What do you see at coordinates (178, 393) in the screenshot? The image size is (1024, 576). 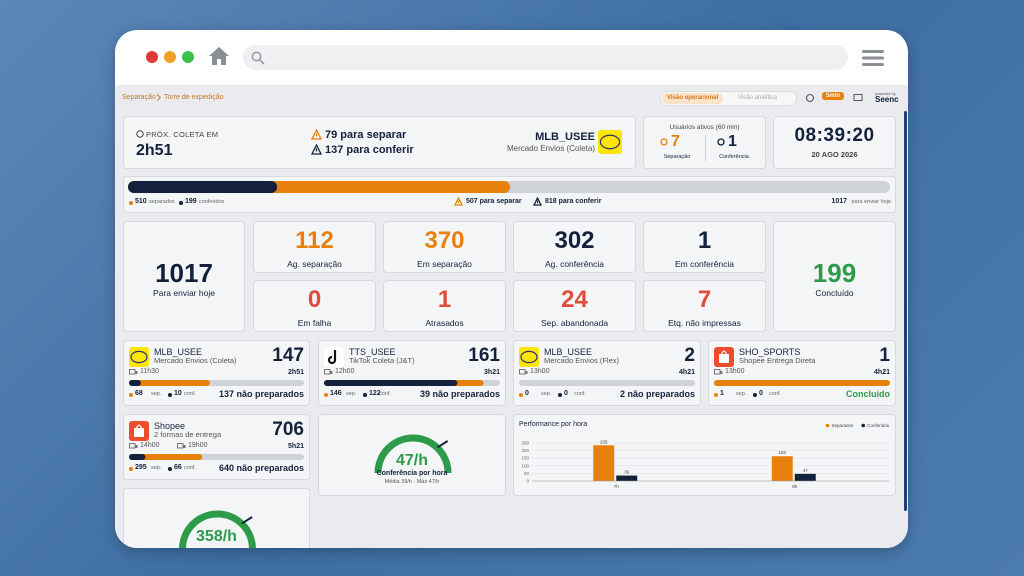 I see `card-conf: 10` at bounding box center [178, 393].